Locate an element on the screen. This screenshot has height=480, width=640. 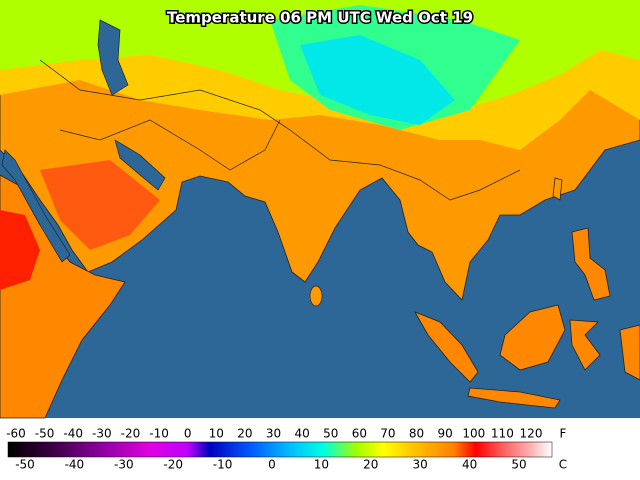
fahrenheit-label: 10 is located at coordinates (216, 434).